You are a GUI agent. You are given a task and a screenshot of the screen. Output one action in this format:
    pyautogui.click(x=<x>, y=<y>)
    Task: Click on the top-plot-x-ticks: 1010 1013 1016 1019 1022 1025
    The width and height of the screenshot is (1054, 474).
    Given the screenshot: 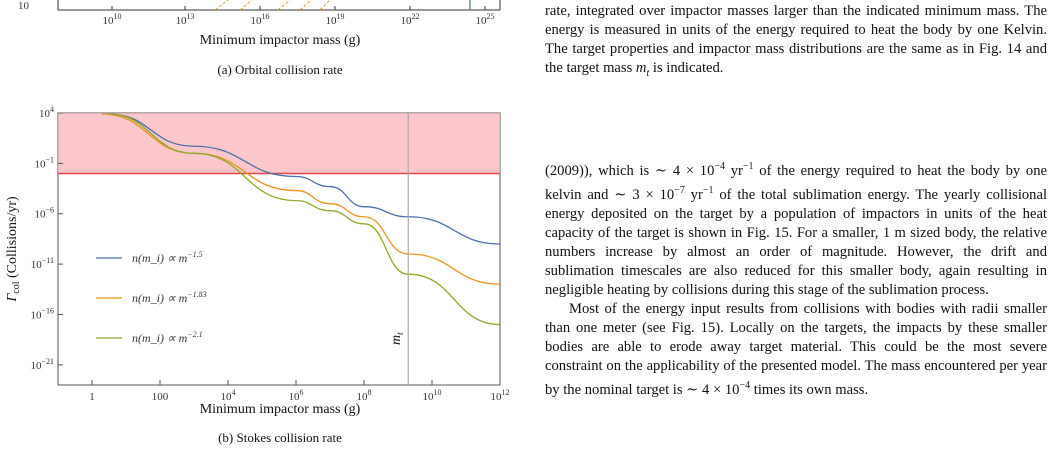 What is the action you would take?
    pyautogui.click(x=299, y=16)
    